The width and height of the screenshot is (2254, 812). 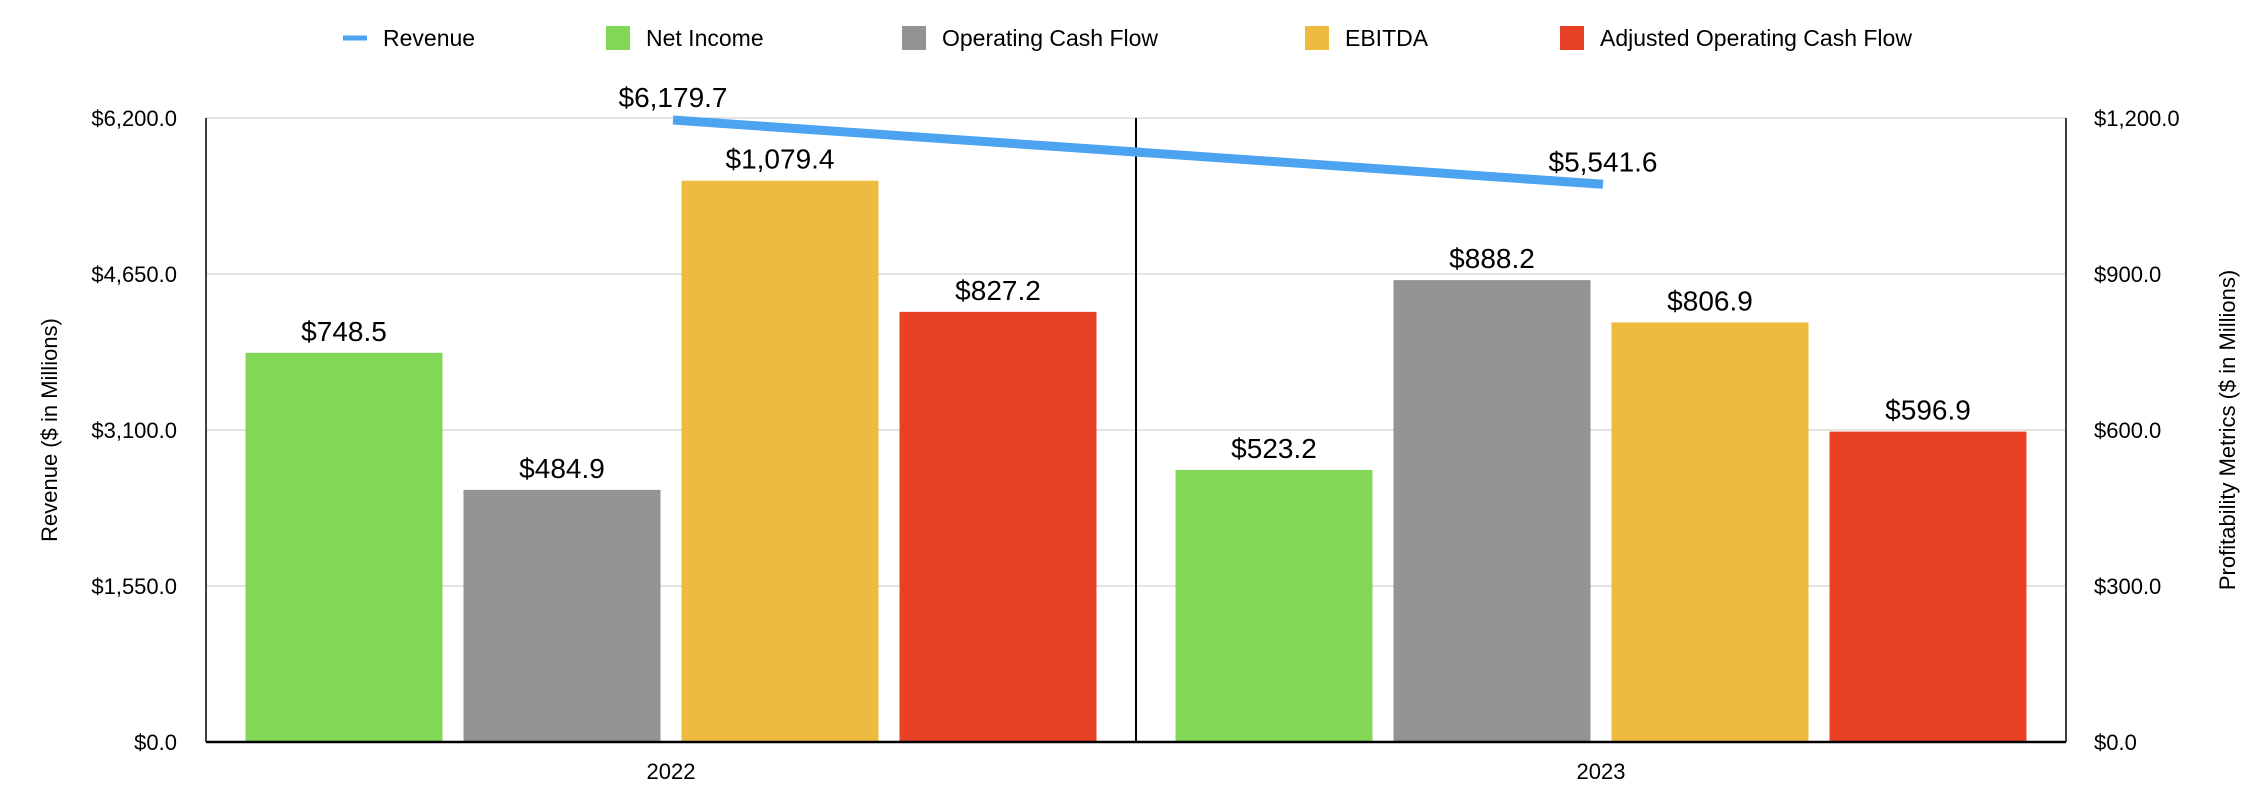 What do you see at coordinates (1603, 161) in the screenshot?
I see `revenue-point-label: $5,541.6` at bounding box center [1603, 161].